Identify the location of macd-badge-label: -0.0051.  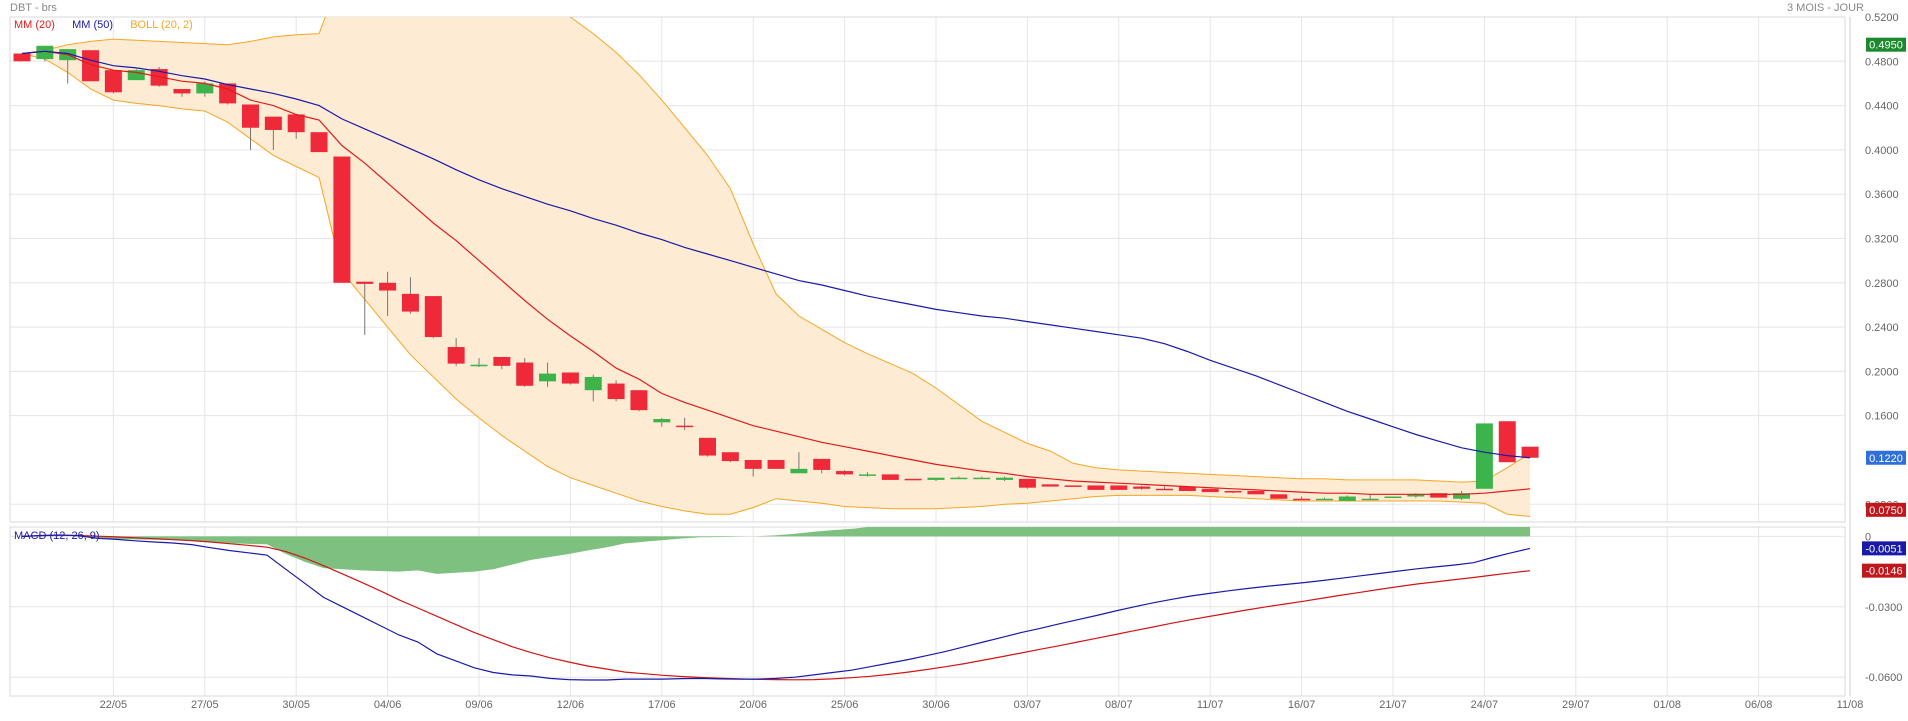
(1883, 549).